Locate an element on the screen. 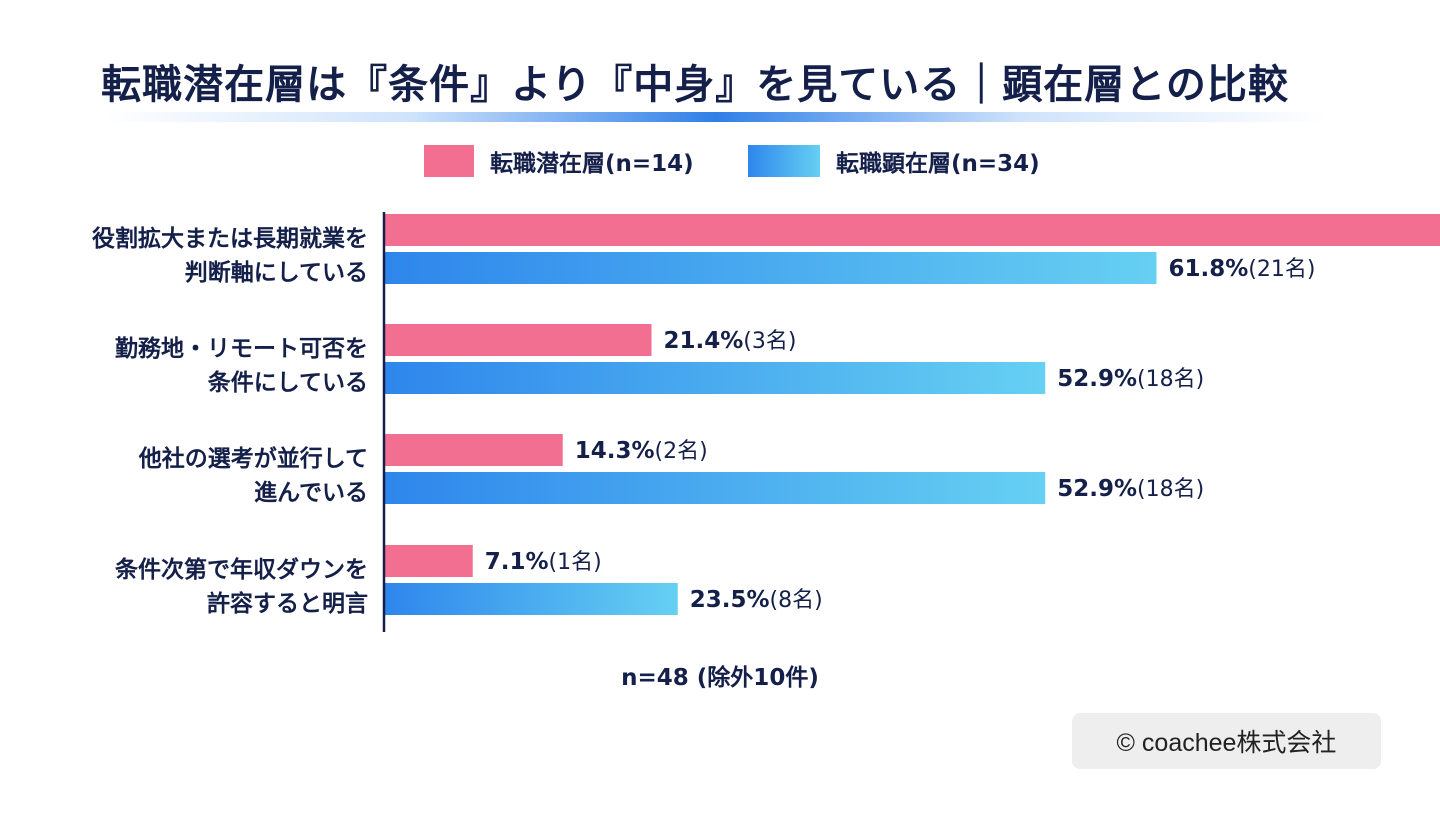 The image size is (1440, 820). data-label: 23.5%(8名) is located at coordinates (756, 600).